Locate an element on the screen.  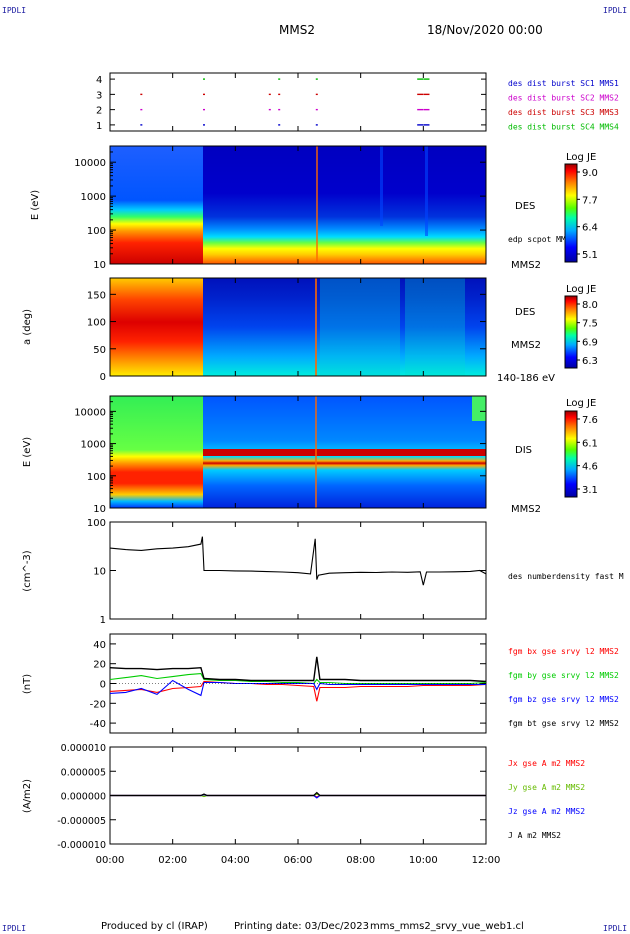
footer-printing: Printing date: 03/Dec/2023 is located at coordinates (301, 926).